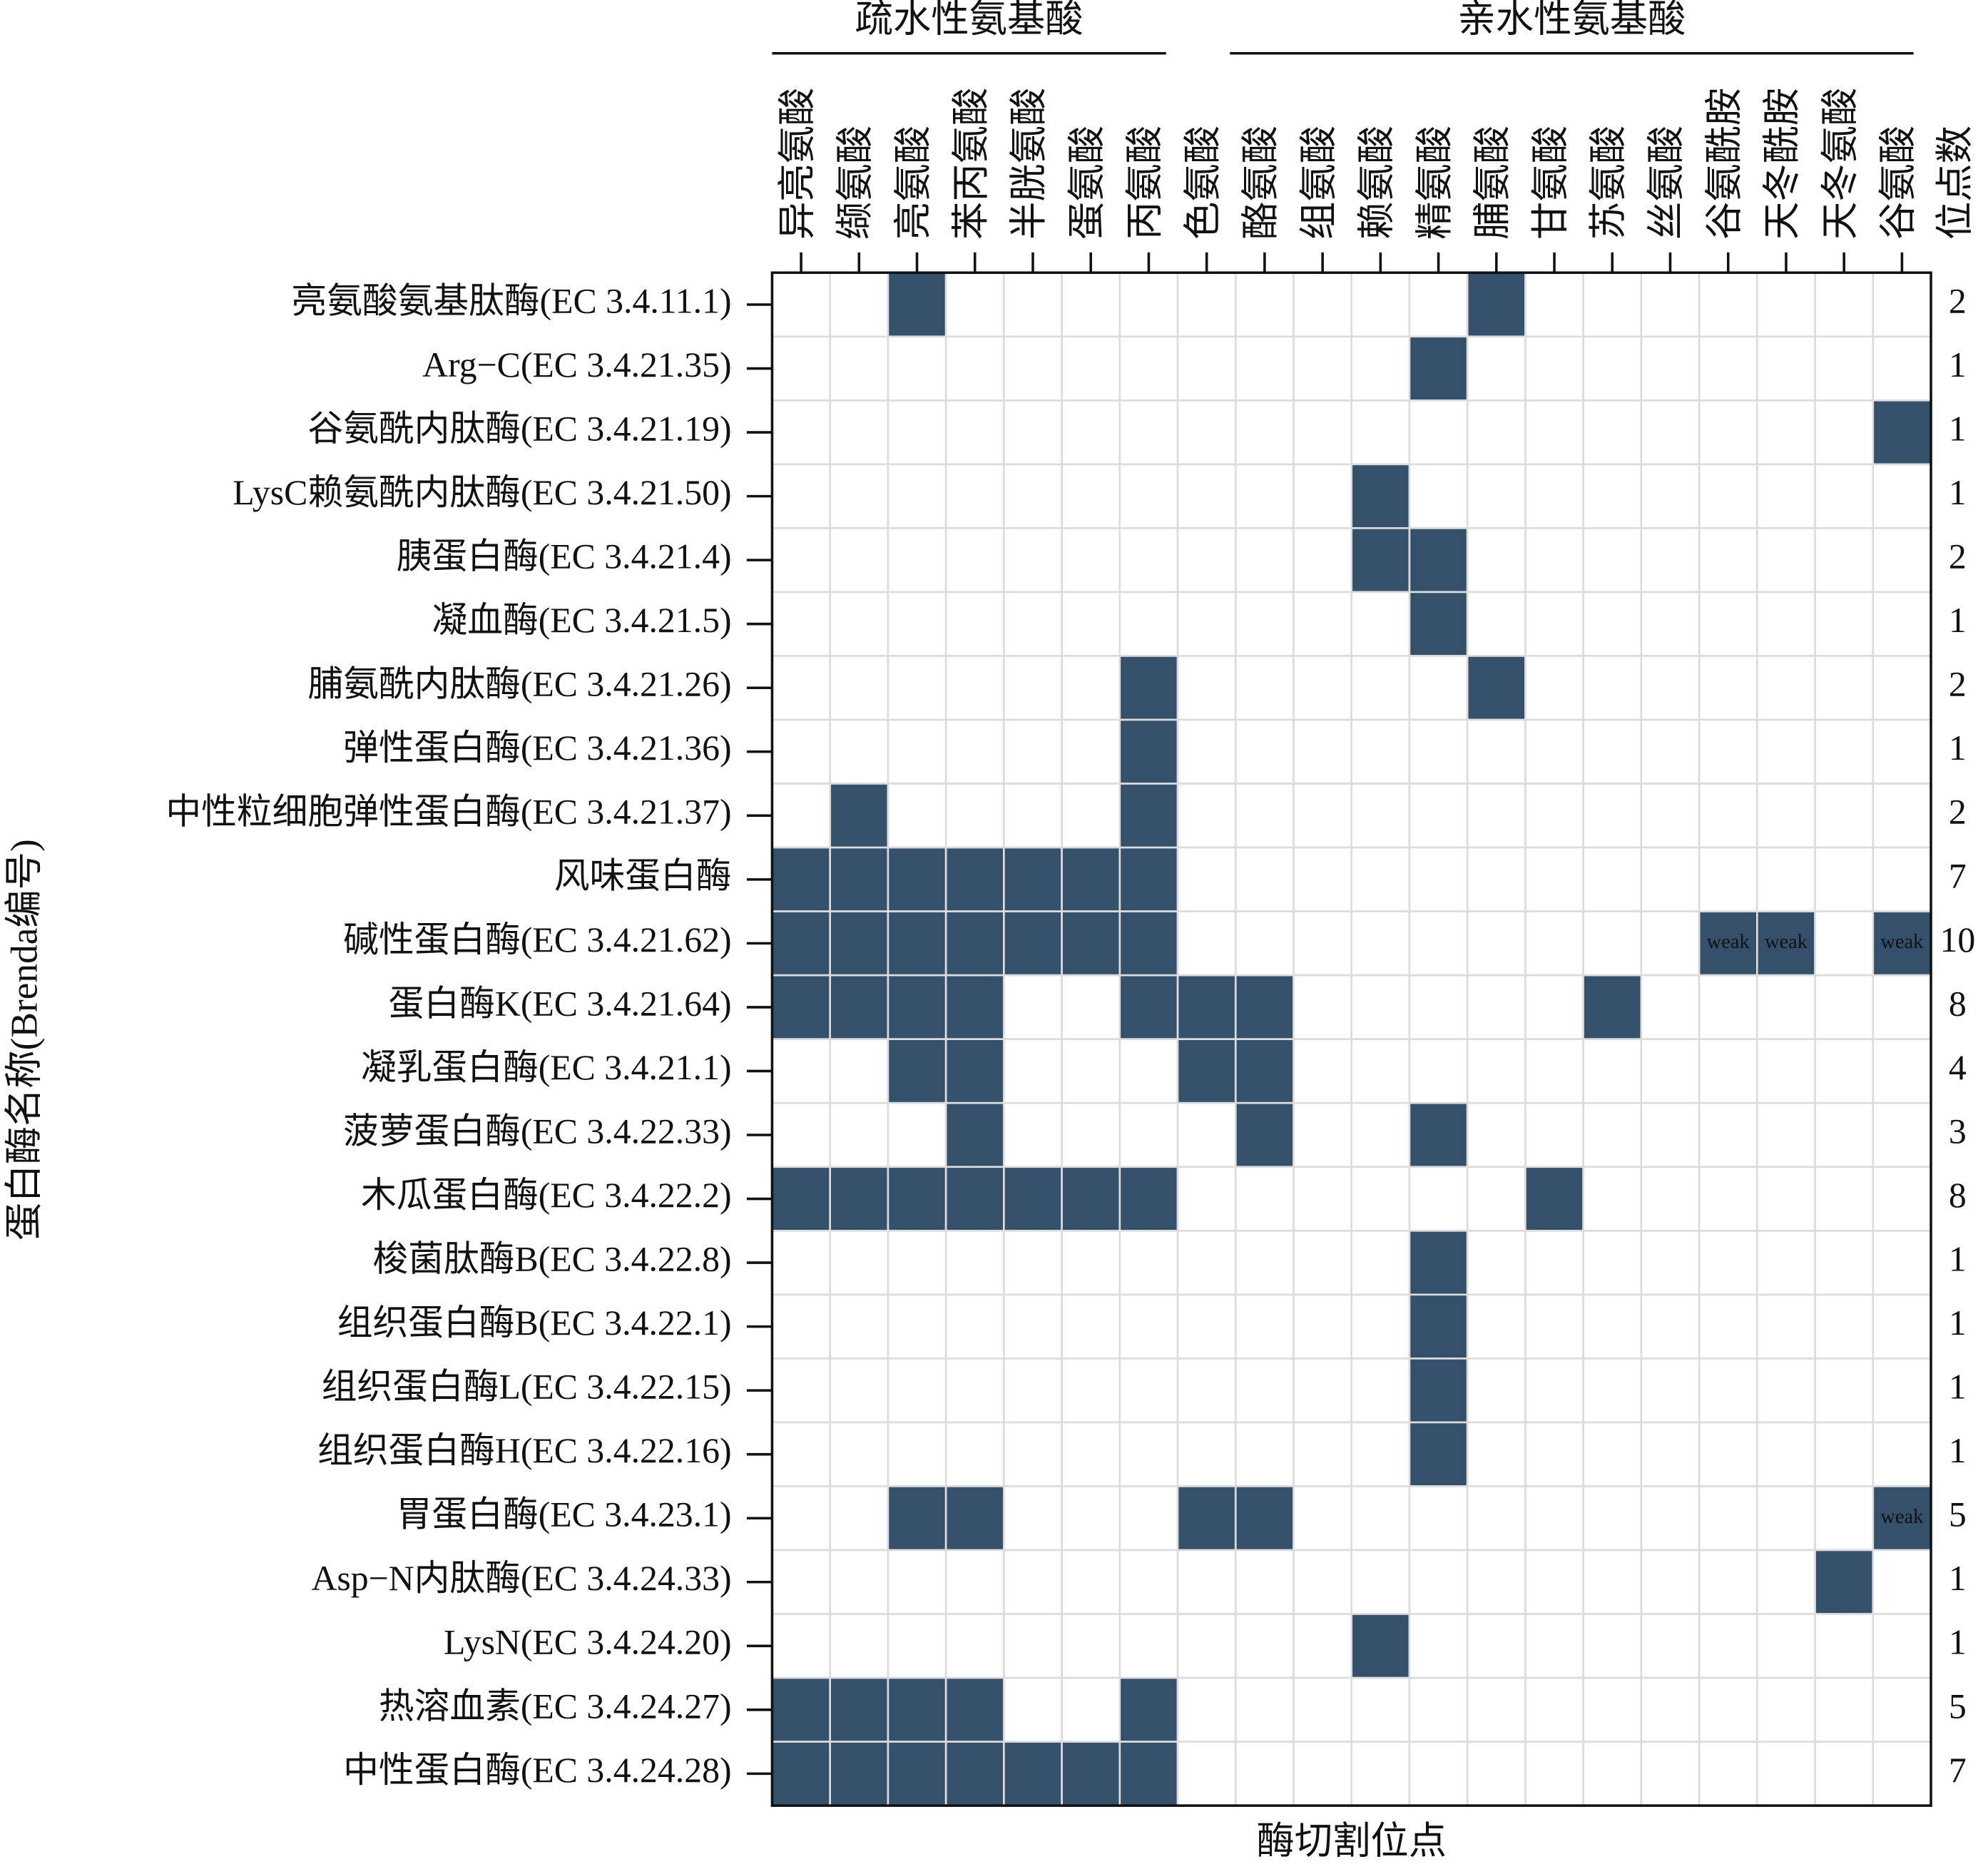 This screenshot has height=1864, width=1988. Describe the element at coordinates (1493, 183) in the screenshot. I see `column-label: 脯氨酸` at that location.